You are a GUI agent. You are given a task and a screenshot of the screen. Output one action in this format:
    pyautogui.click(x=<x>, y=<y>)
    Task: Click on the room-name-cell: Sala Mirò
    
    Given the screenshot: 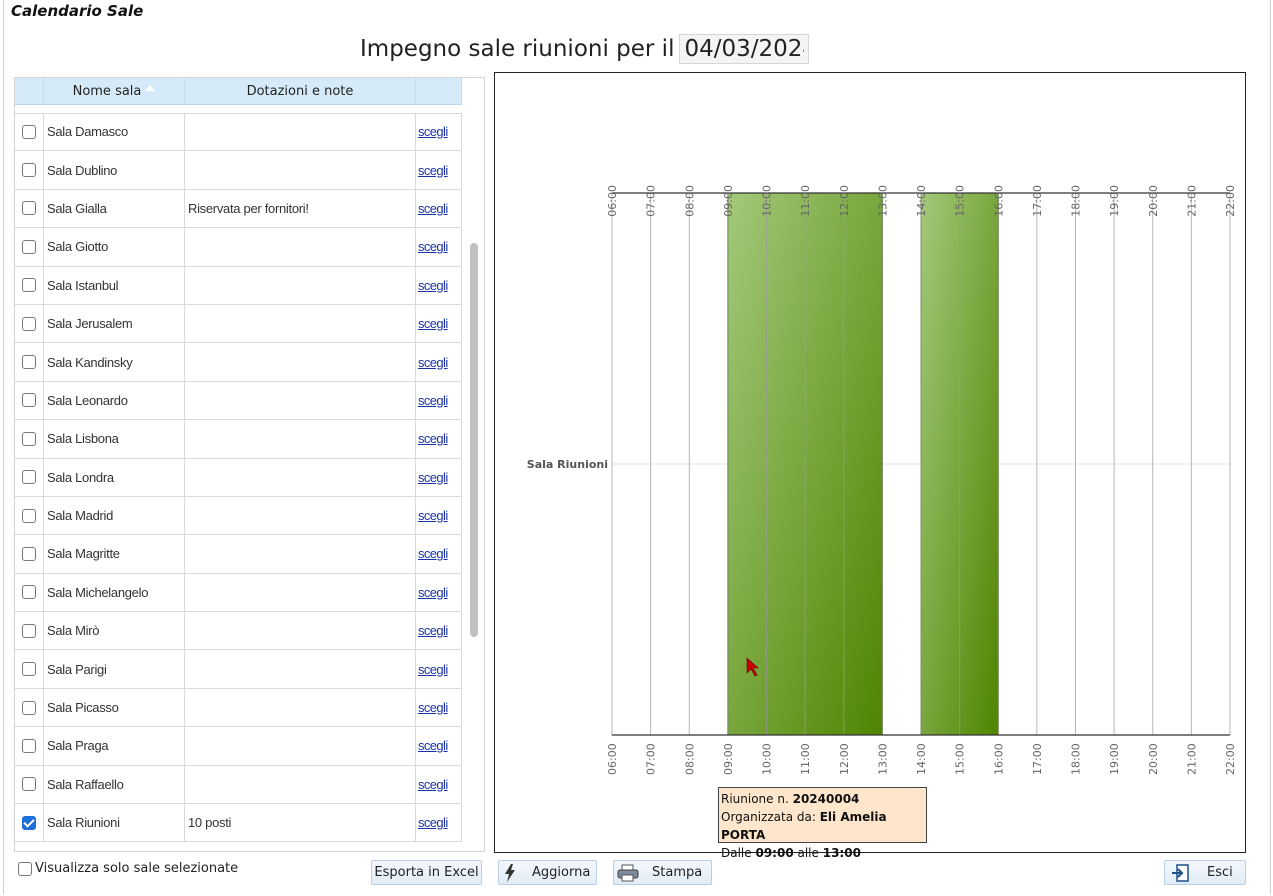 What is the action you would take?
    pyautogui.click(x=114, y=631)
    